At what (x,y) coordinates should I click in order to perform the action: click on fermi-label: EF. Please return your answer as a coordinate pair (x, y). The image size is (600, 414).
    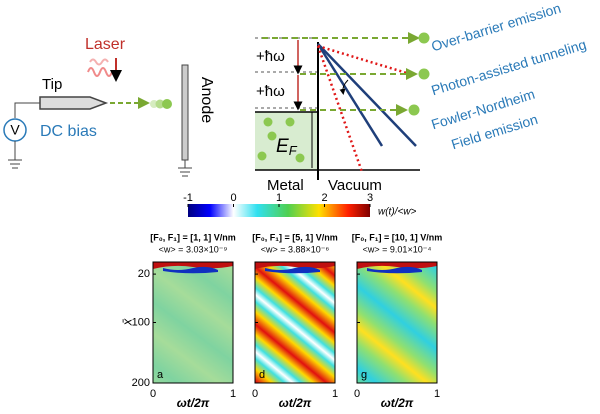
    Looking at the image, I should click on (287, 147).